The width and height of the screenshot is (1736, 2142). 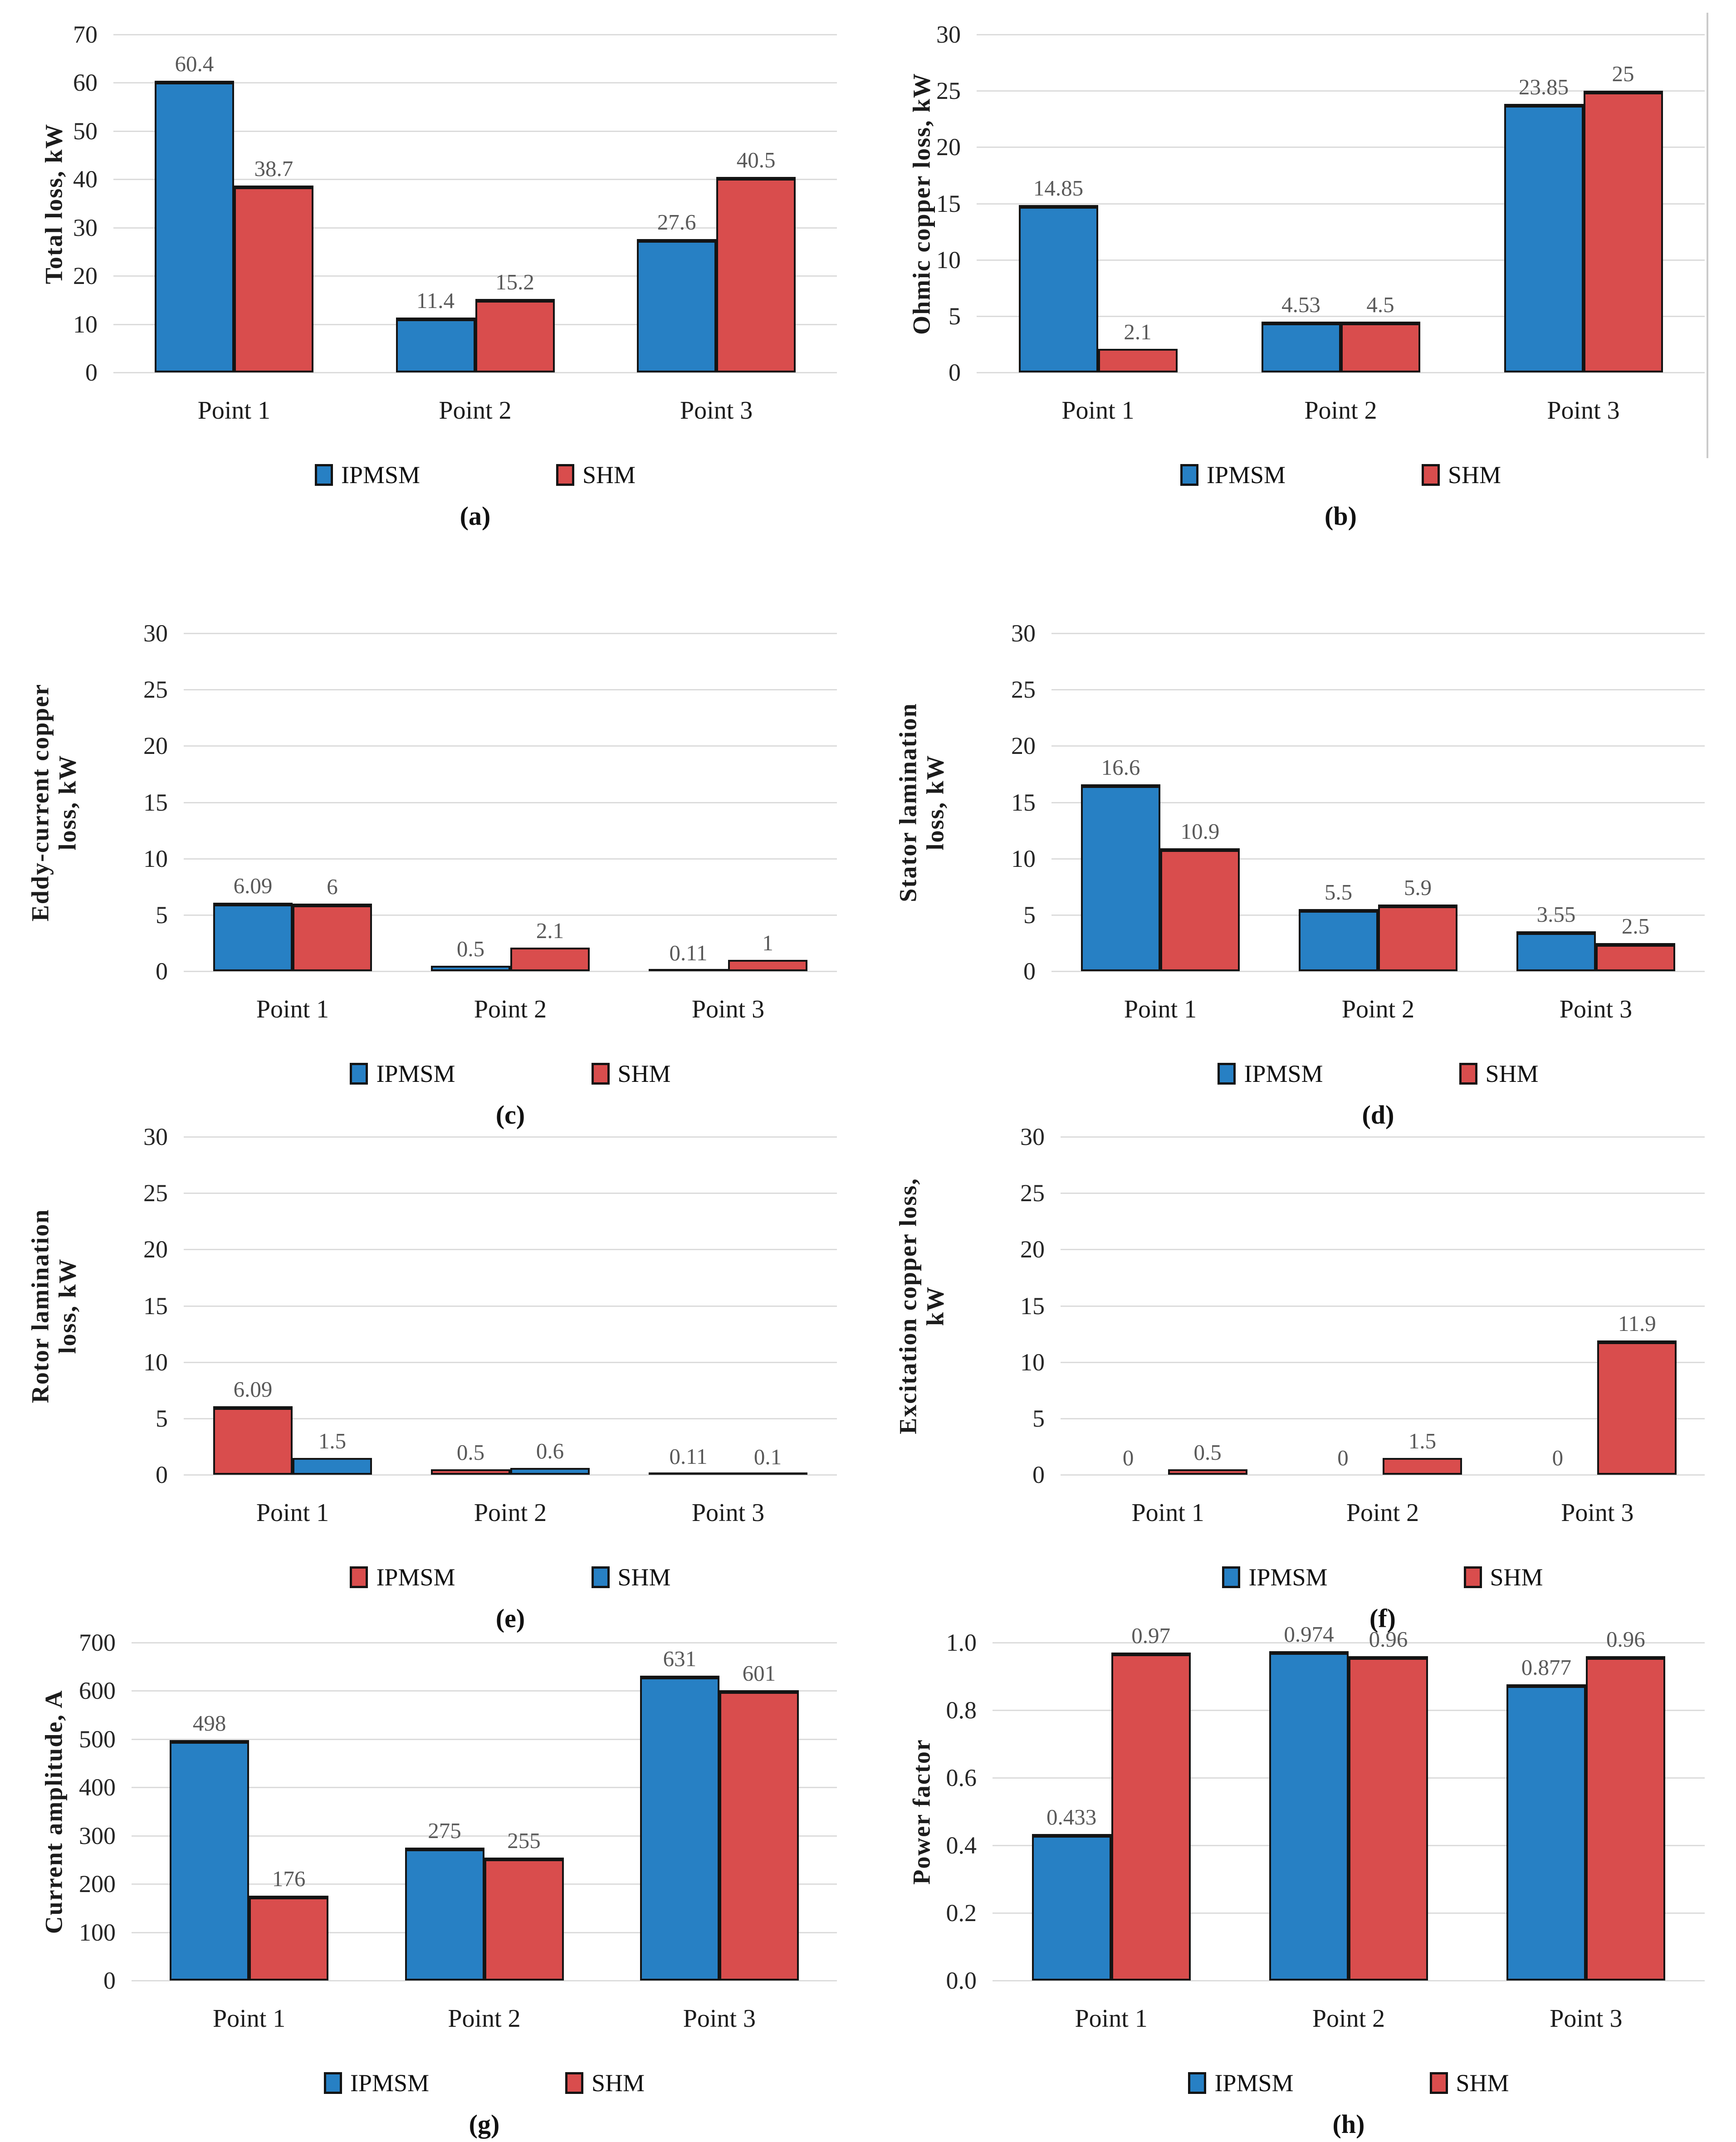 I want to click on value-label: 0.5, so click(x=1207, y=1452).